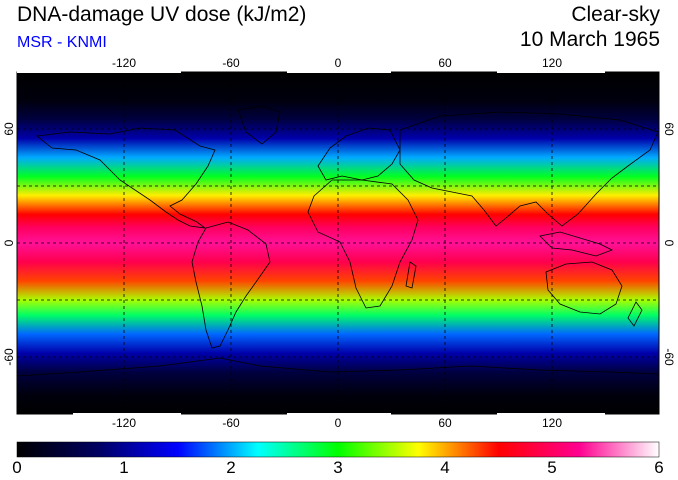 This screenshot has height=480, width=678. I want to click on lon-tick-bottom: 60, so click(445, 423).